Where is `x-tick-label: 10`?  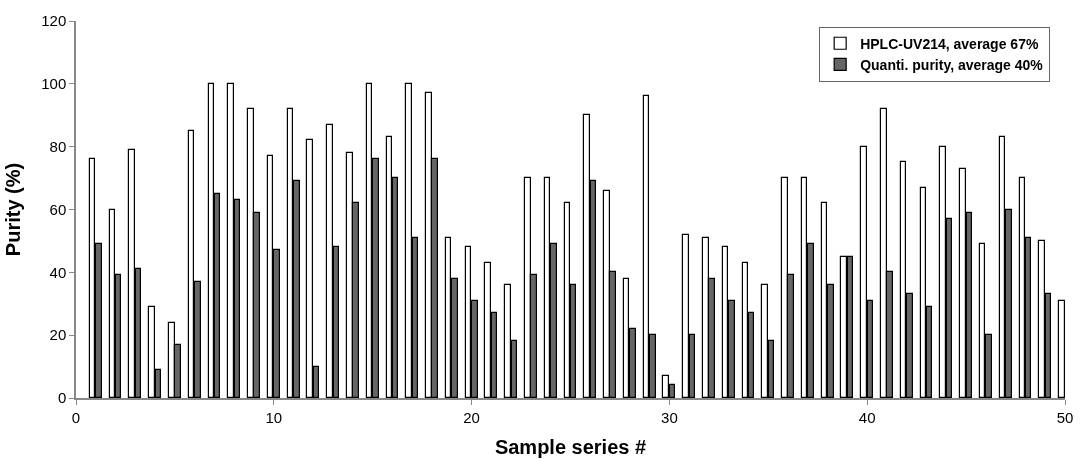 x-tick-label: 10 is located at coordinates (274, 417).